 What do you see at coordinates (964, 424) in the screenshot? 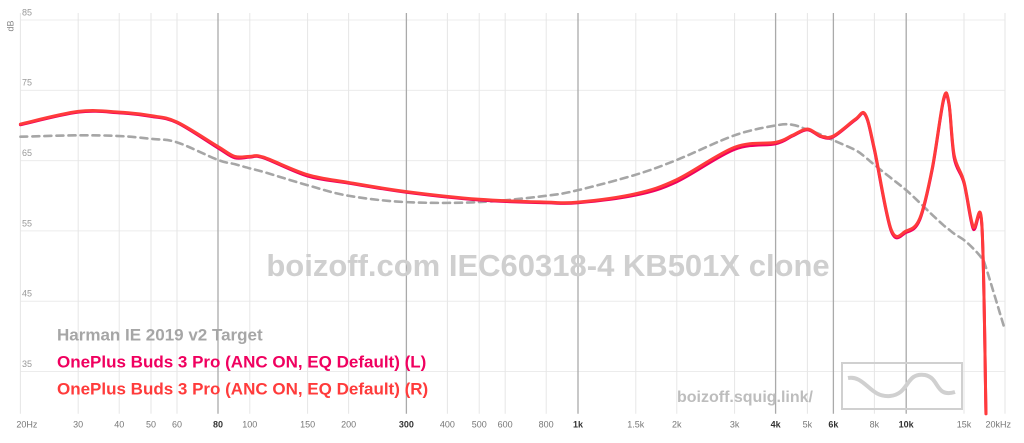
I see `x-tick-label: 15k` at bounding box center [964, 424].